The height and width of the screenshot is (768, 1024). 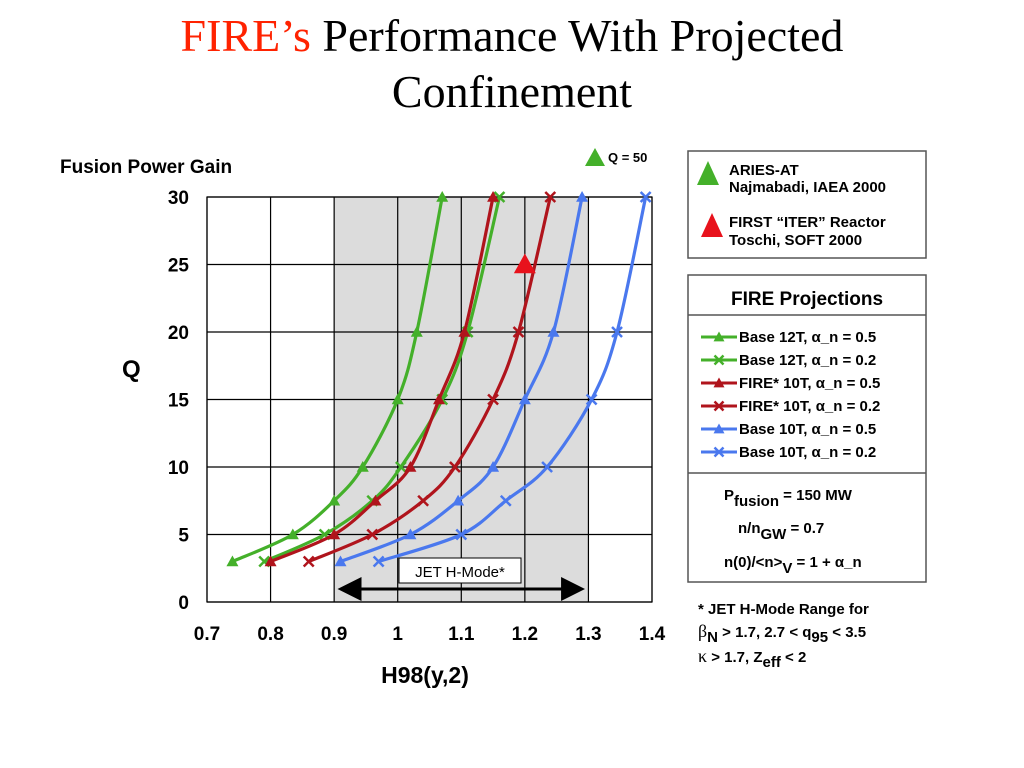 I want to click on aries-ref: Najmabadi, IAEA 2000, so click(x=807, y=187).